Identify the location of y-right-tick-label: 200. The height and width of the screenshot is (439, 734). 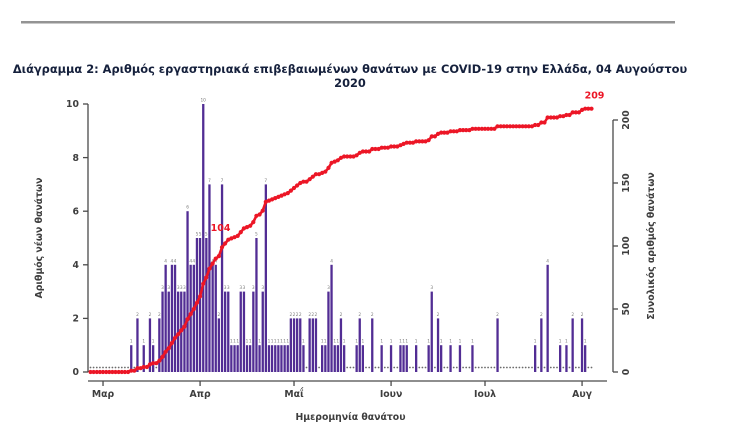
(626, 120).